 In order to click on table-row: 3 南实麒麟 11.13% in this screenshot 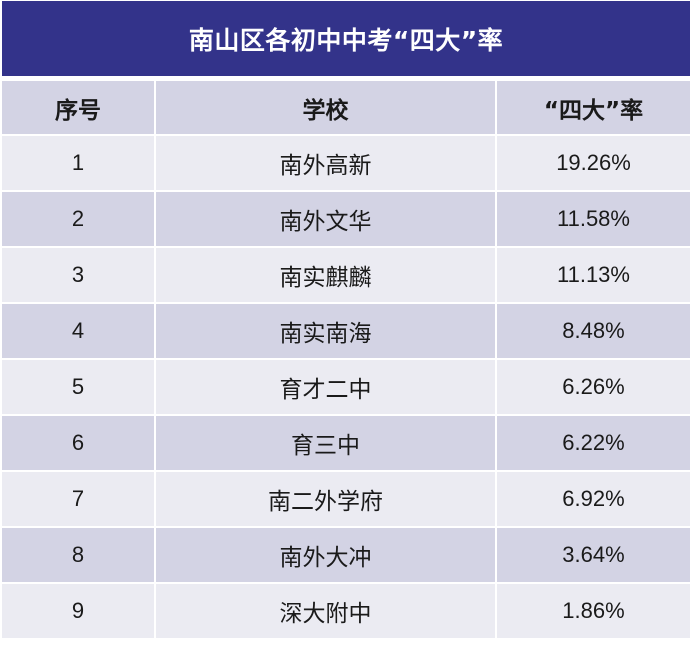, I will do `click(346, 276)`.